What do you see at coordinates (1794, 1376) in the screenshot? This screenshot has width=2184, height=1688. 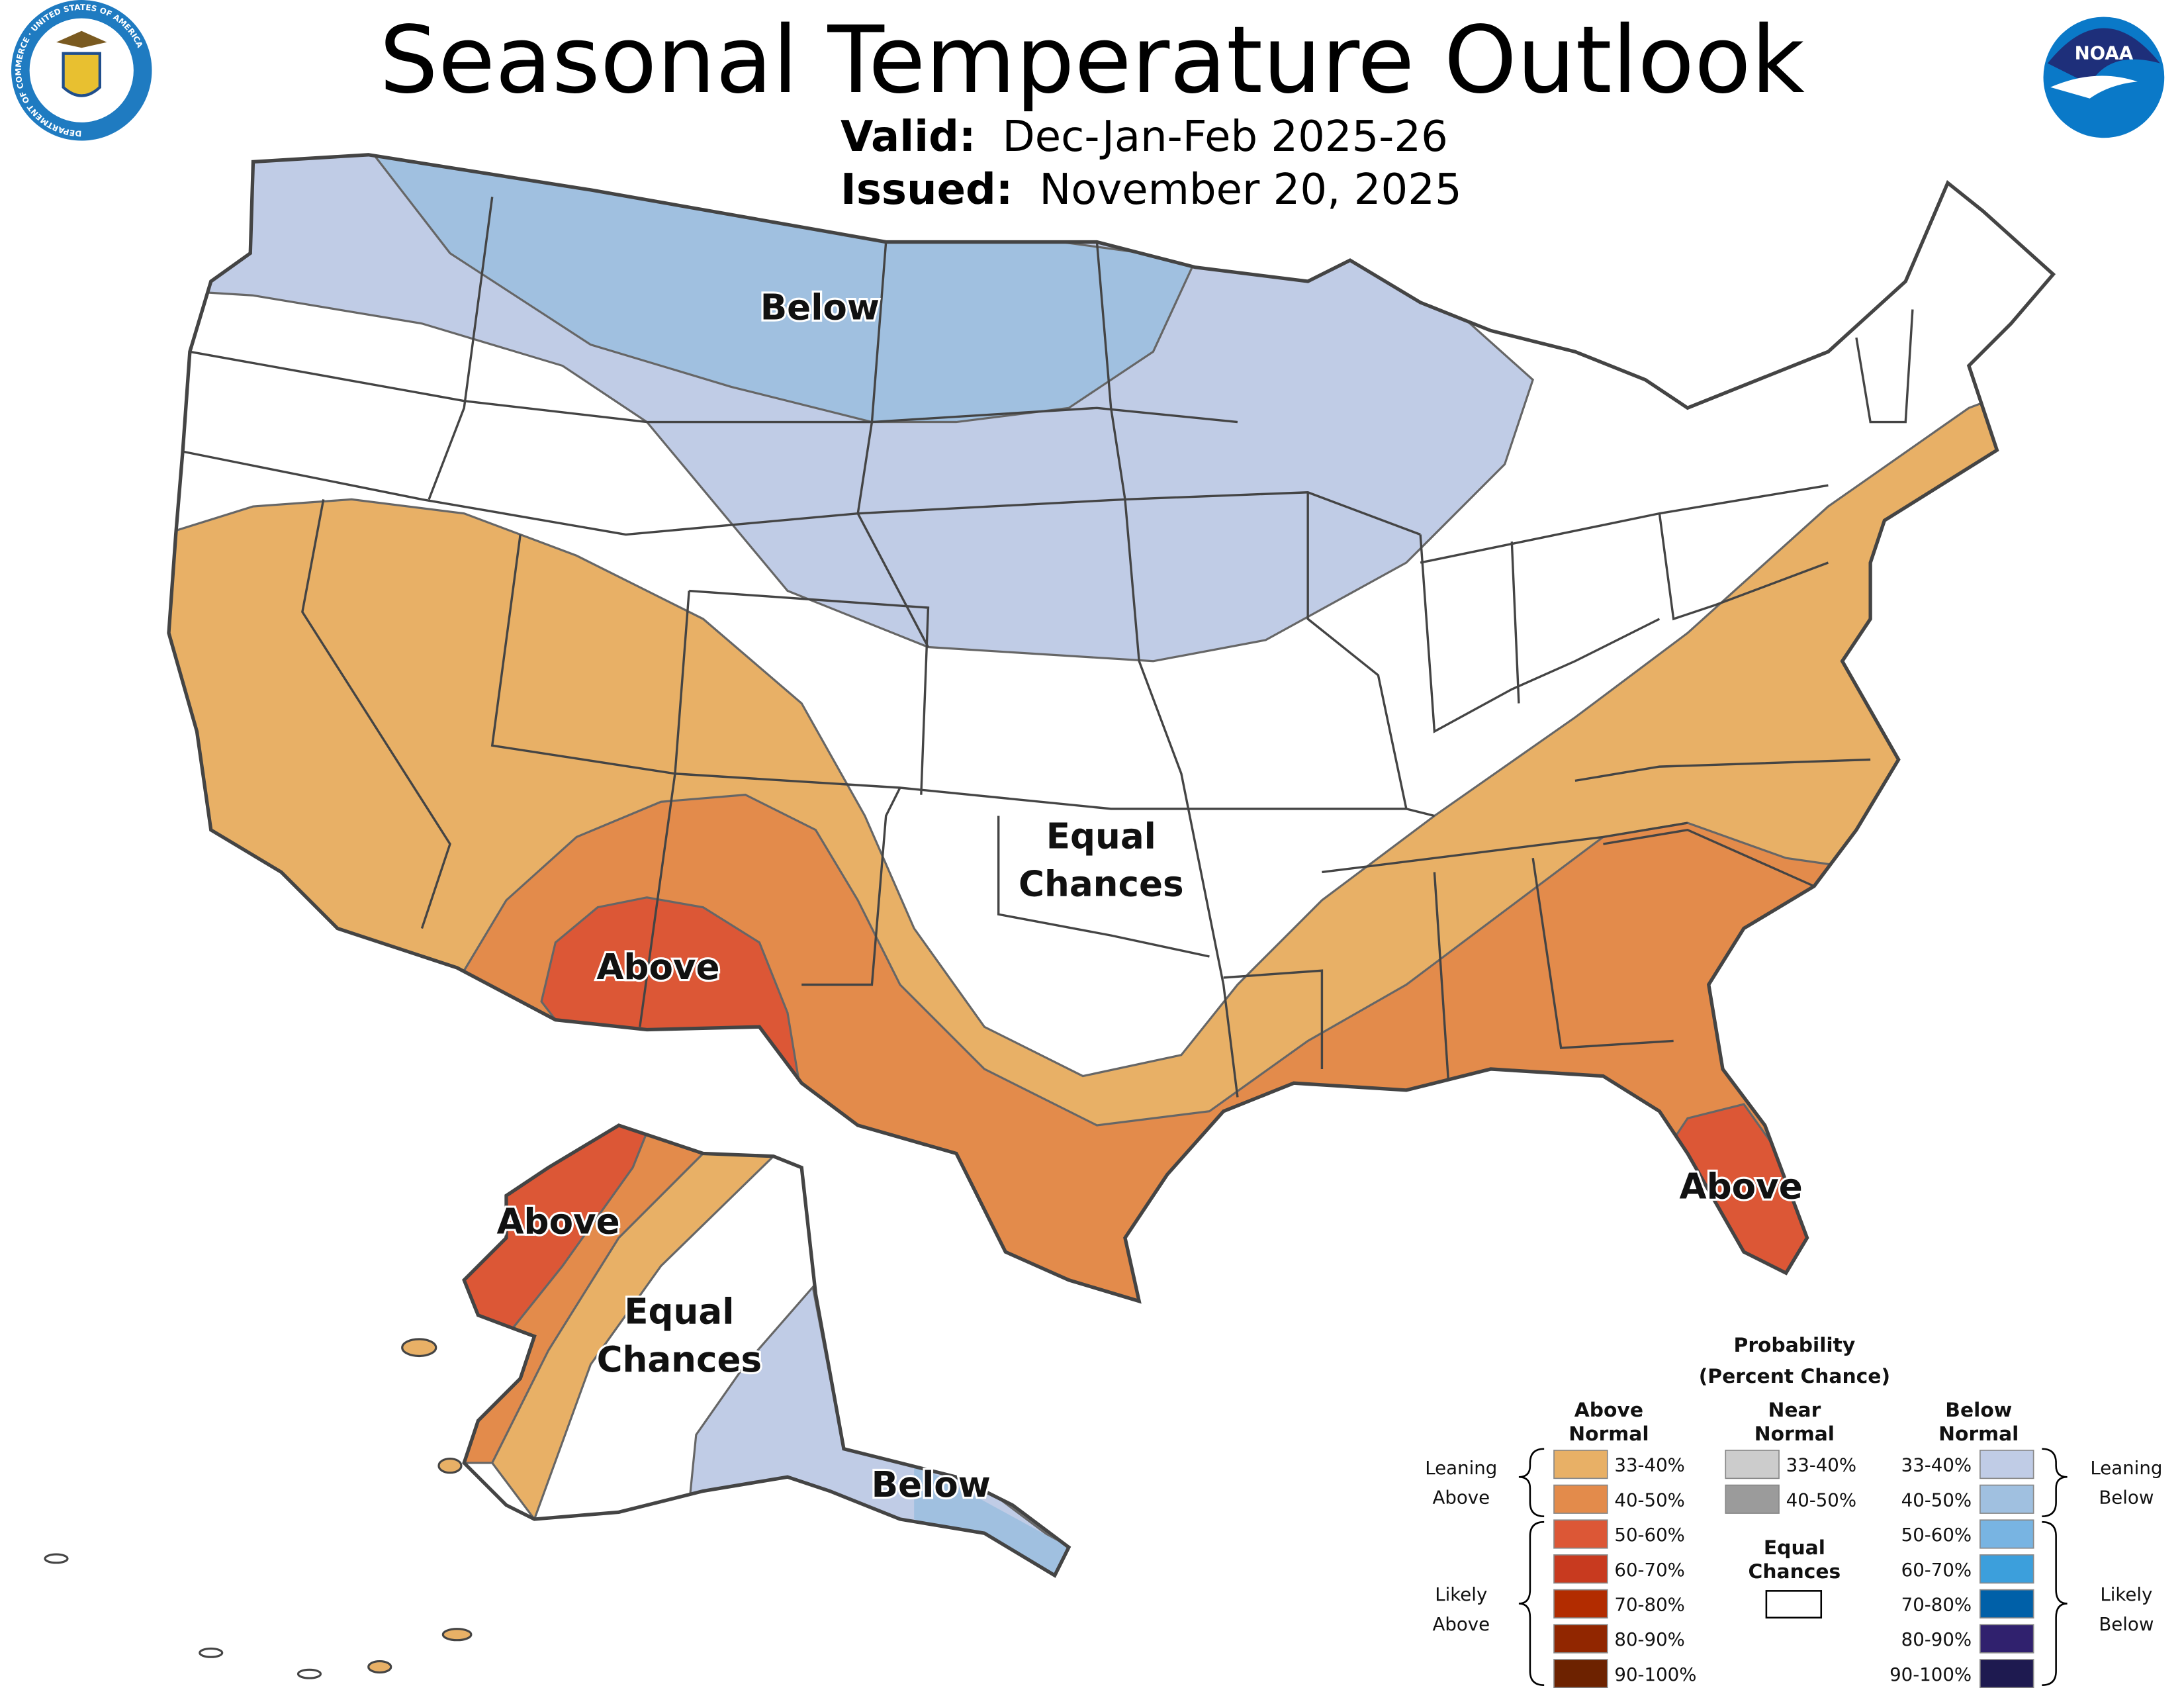 I see `legend-title-2: (Percent Chance)` at bounding box center [1794, 1376].